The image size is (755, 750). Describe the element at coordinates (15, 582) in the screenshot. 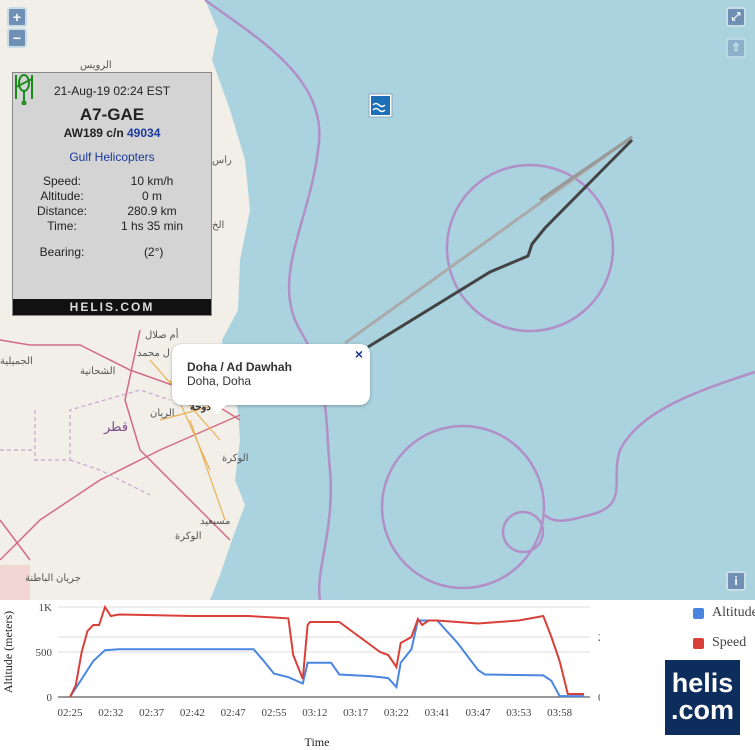

I see `restricted-area` at that location.